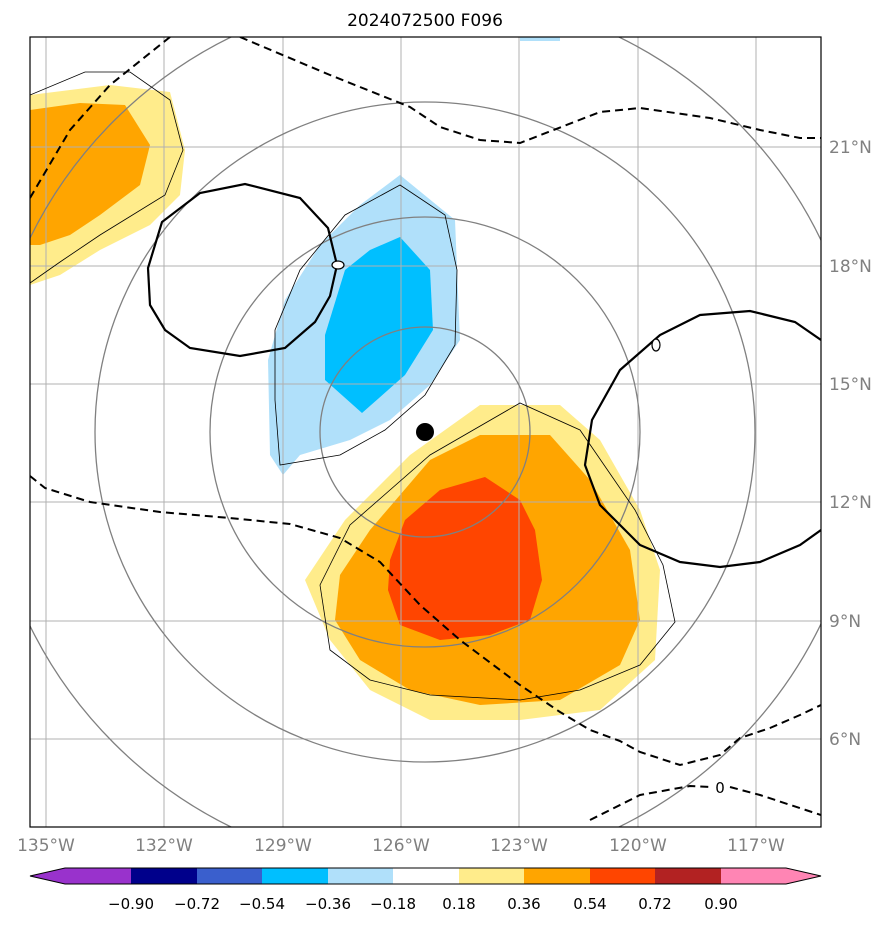  I want to click on colorbar-label: 0.36, so click(523, 904).